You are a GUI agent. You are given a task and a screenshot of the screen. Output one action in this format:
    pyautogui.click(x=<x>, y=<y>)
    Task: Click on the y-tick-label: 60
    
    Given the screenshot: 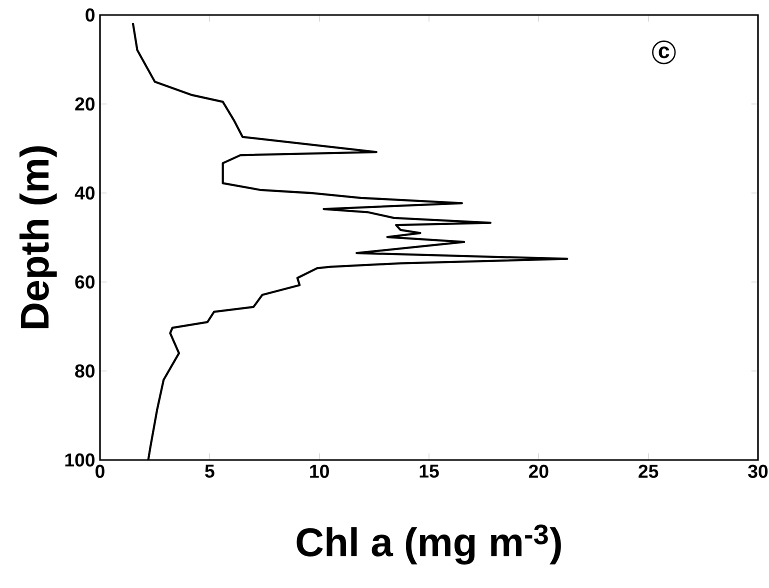 What is the action you would take?
    pyautogui.click(x=85, y=282)
    